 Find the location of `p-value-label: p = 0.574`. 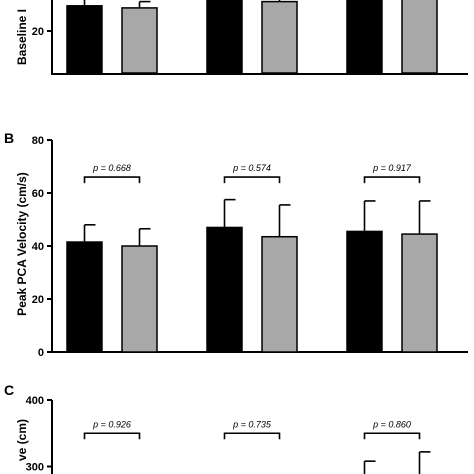

p-value-label: p = 0.574 is located at coordinates (251, 168).